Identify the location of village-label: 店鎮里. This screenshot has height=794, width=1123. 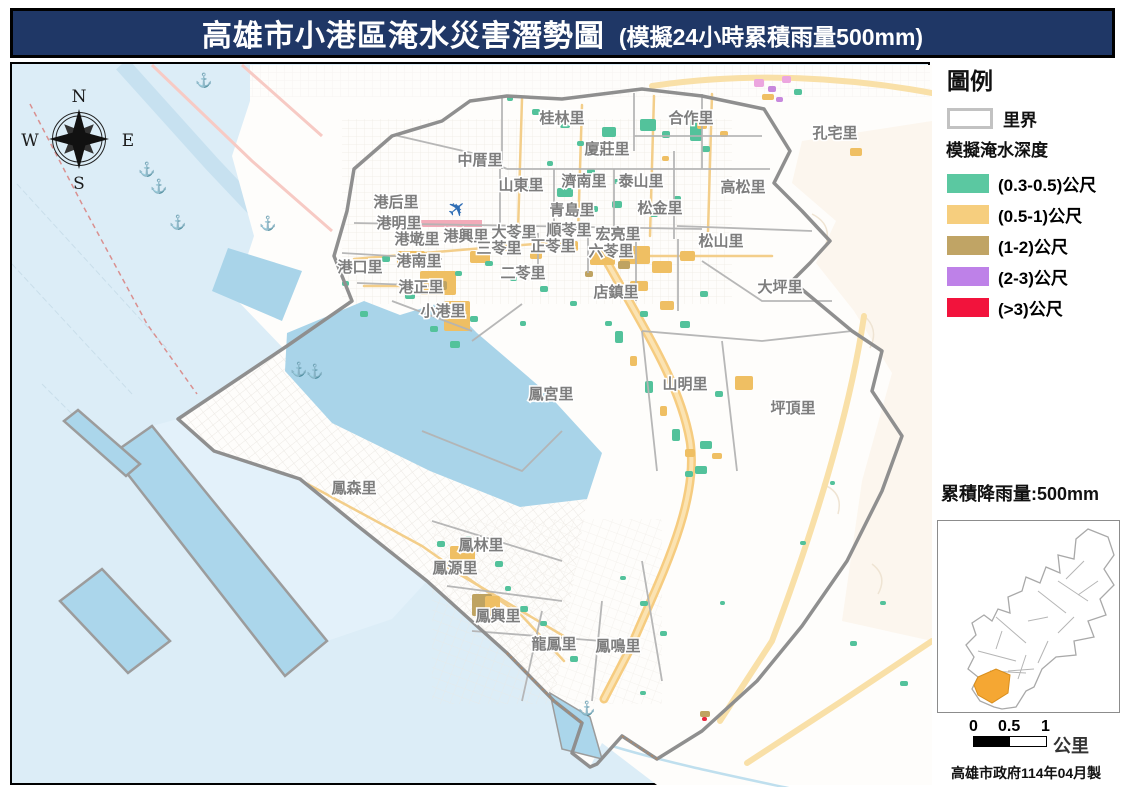
(615, 292).